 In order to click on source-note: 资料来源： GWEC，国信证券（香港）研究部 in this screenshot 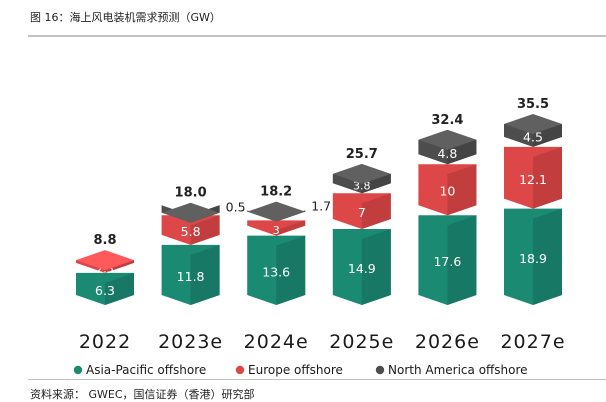, I will do `click(142, 394)`.